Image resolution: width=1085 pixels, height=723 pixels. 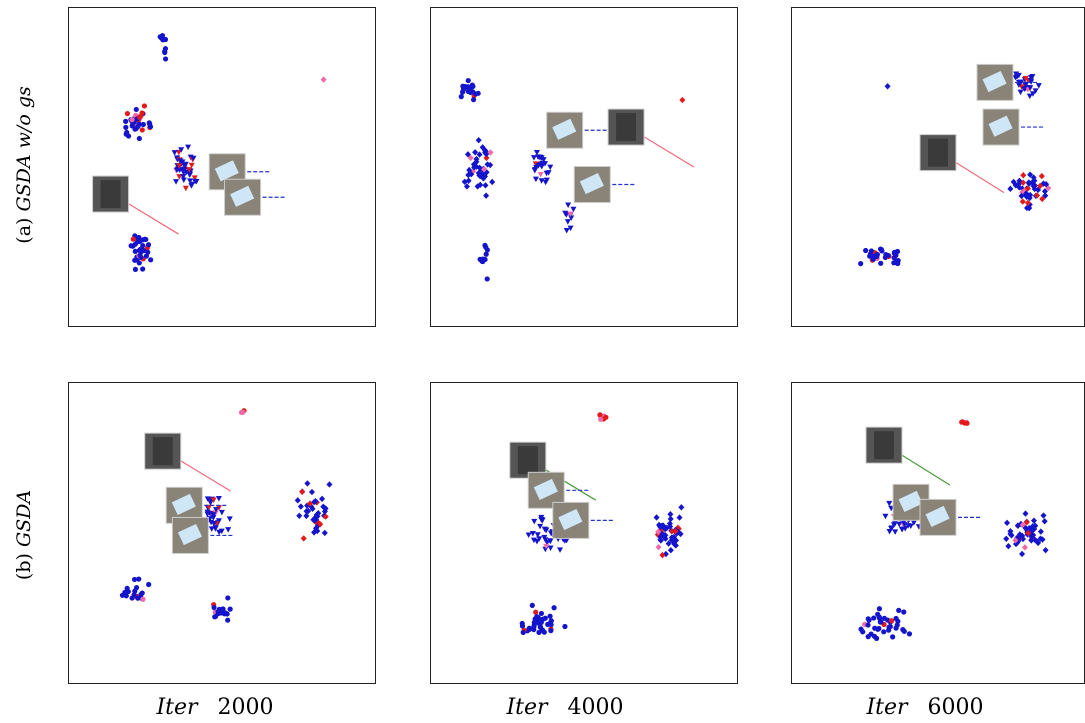 What do you see at coordinates (24, 148) in the screenshot?
I see `row-name: GSDA w/o gs` at bounding box center [24, 148].